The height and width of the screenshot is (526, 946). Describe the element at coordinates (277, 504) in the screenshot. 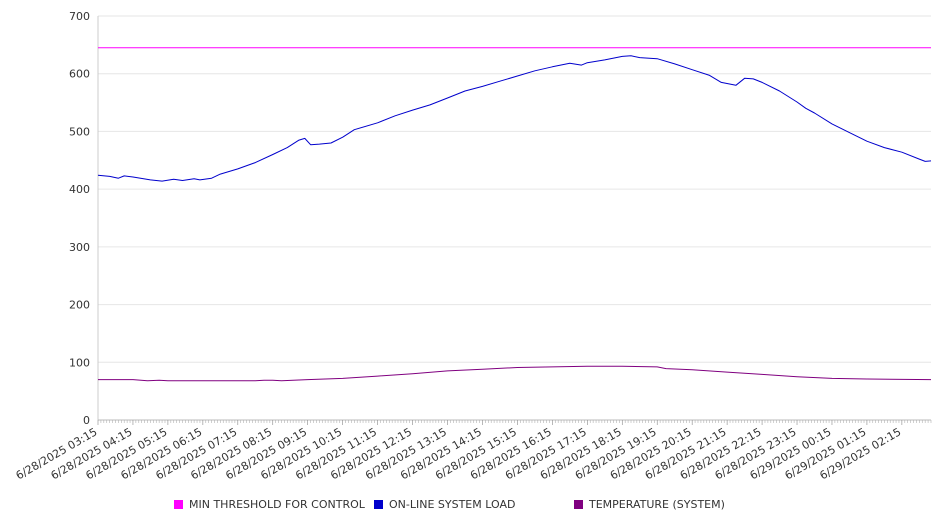

I see `legend-label-min-threshold: MIN THRESHOLD FOR CONTROL` at that location.